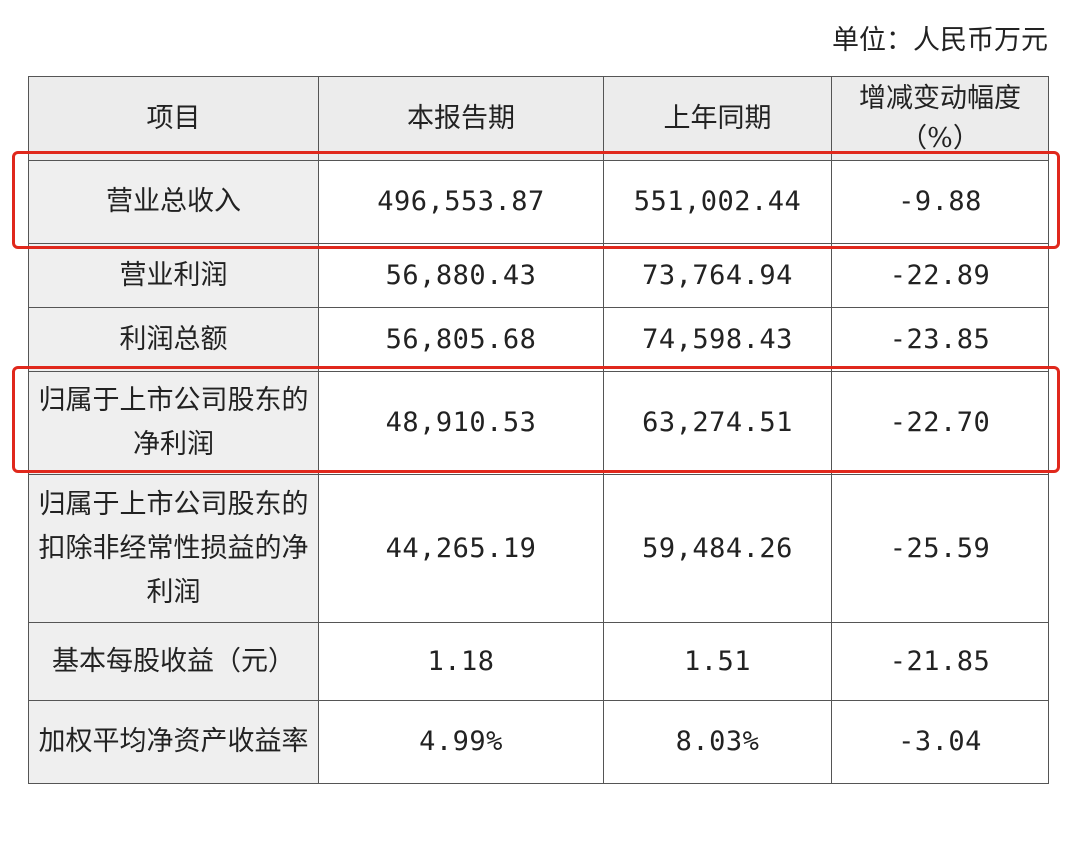 The image size is (1080, 867). What do you see at coordinates (717, 202) in the screenshot?
I see `row-prior: 551,002.44` at bounding box center [717, 202].